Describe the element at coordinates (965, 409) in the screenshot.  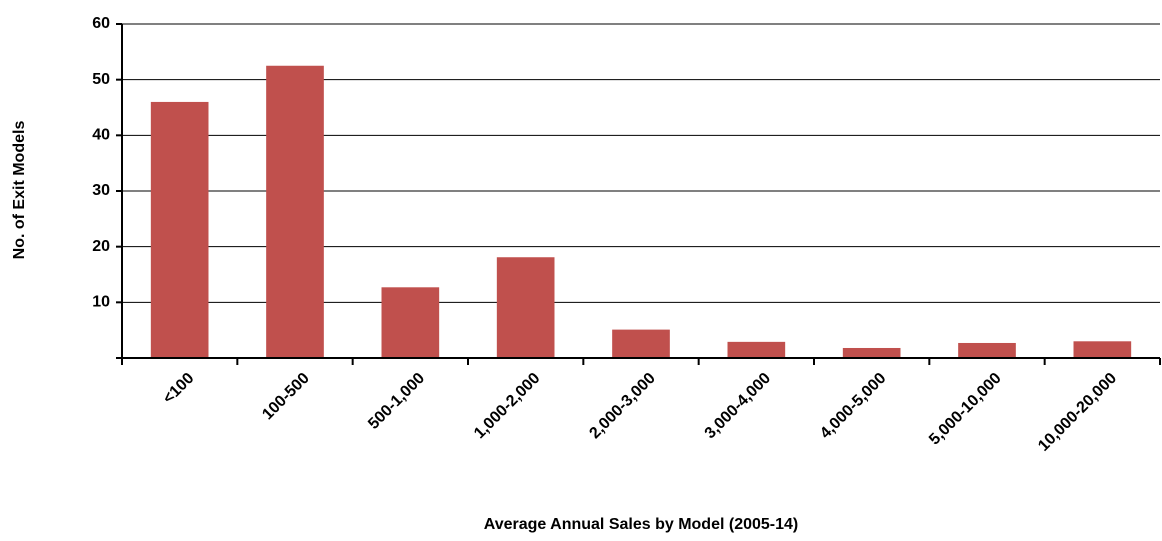
I see `x-tick-label: 5,000-10,000` at that location.